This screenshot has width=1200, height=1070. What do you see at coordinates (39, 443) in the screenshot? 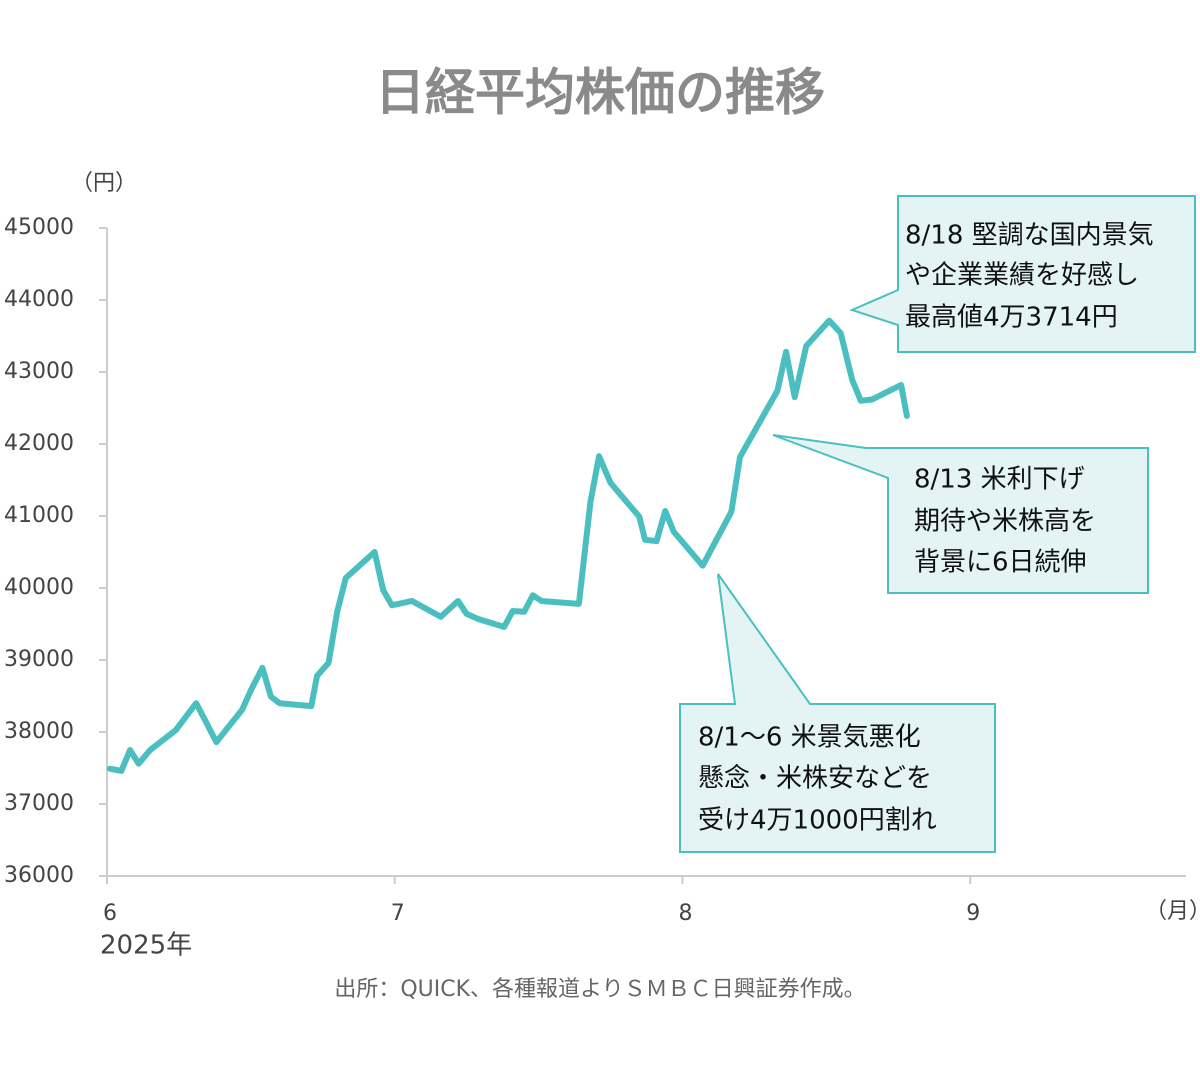
I see `y-tick-label: 42000` at bounding box center [39, 443].